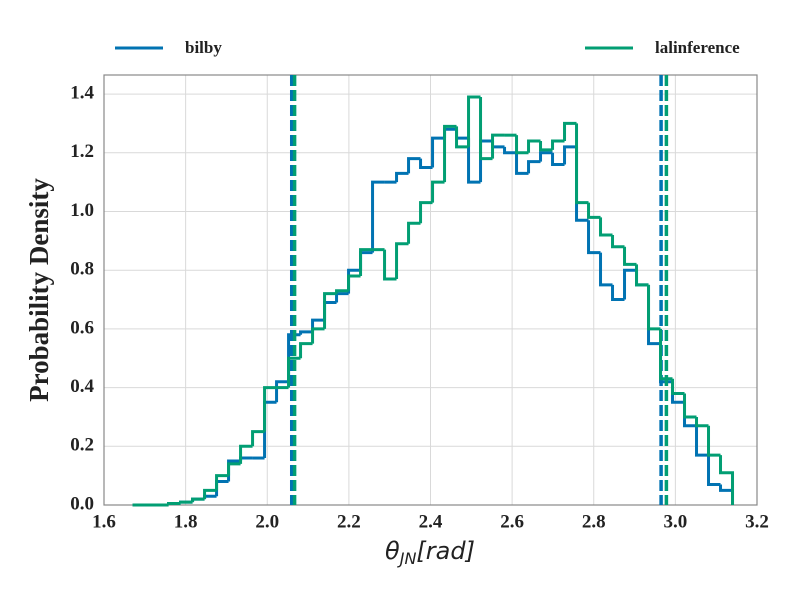 The width and height of the screenshot is (800, 600). Describe the element at coordinates (757, 521) in the screenshot. I see `x-tick-label: 3.2` at that location.